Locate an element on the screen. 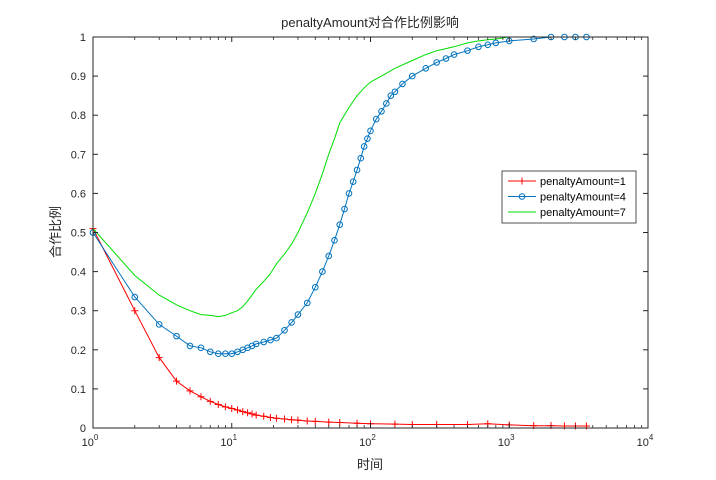 This screenshot has width=716, height=480. y-tick-label: 0 is located at coordinates (83, 429).